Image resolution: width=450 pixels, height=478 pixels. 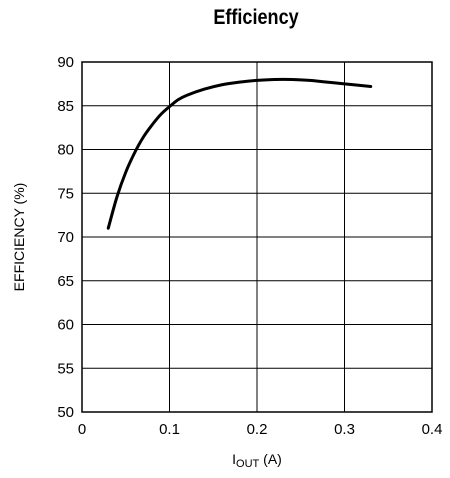 I want to click on x-tick-label: 0.3, so click(x=344, y=429).